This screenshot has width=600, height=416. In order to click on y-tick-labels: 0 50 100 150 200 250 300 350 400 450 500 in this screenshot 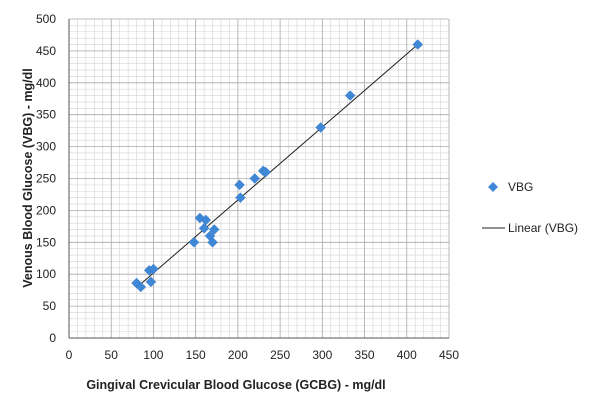, I will do `click(46, 178)`.